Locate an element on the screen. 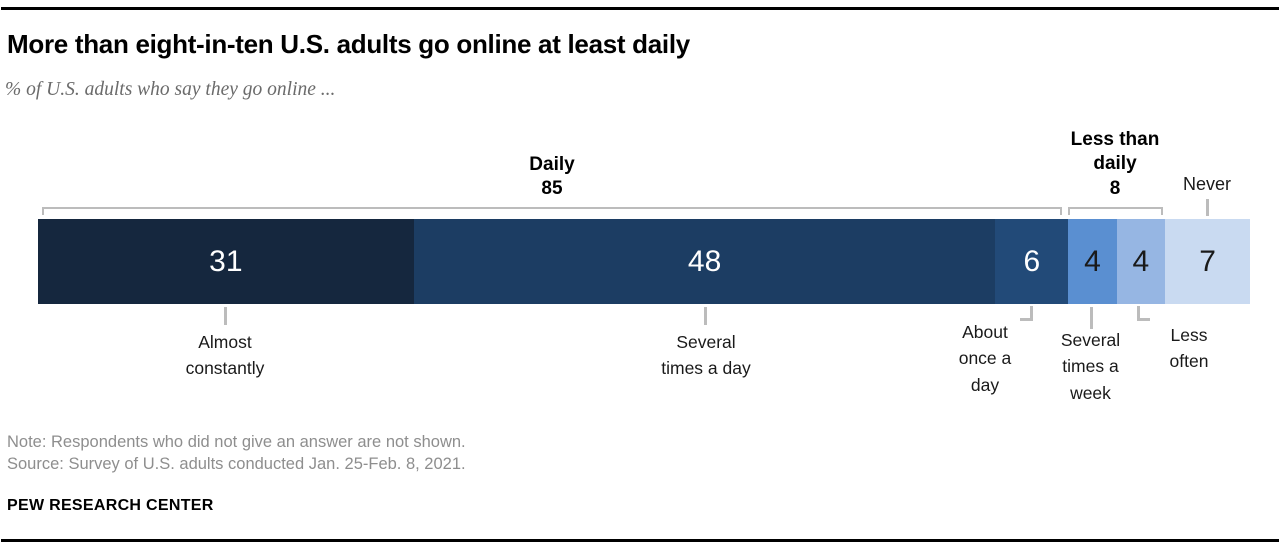 The width and height of the screenshot is (1280, 550). top-rule is located at coordinates (640, 8).